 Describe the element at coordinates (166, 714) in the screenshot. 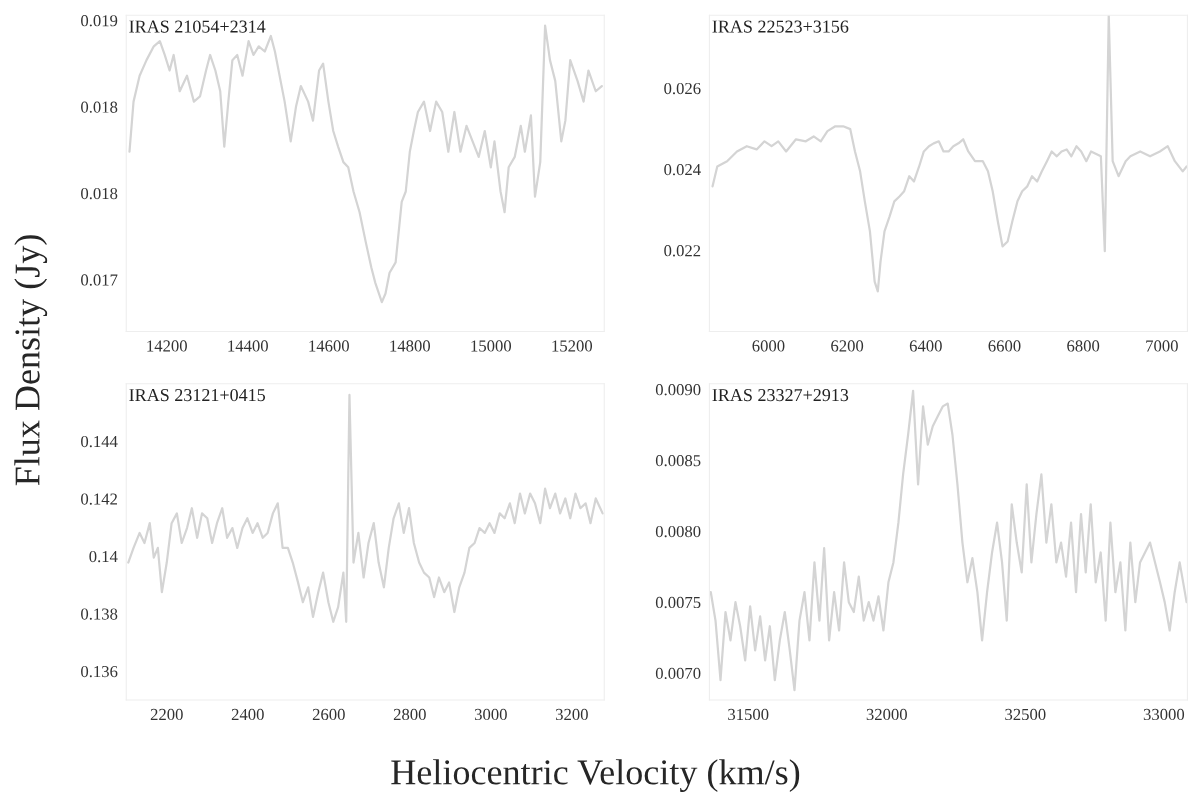

I see `x-tick-label: 2200` at that location.